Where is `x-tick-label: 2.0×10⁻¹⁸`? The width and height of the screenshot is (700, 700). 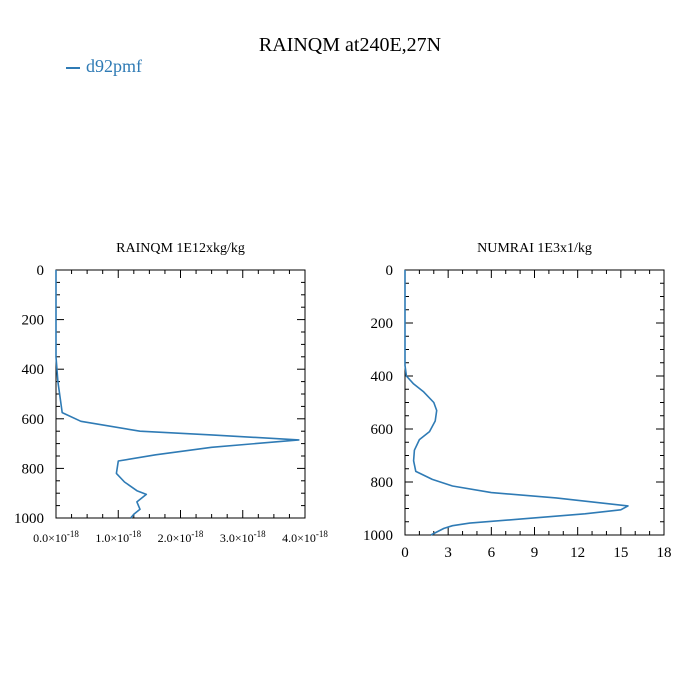 x-tick-label: 2.0×10⁻¹⁸ is located at coordinates (181, 537).